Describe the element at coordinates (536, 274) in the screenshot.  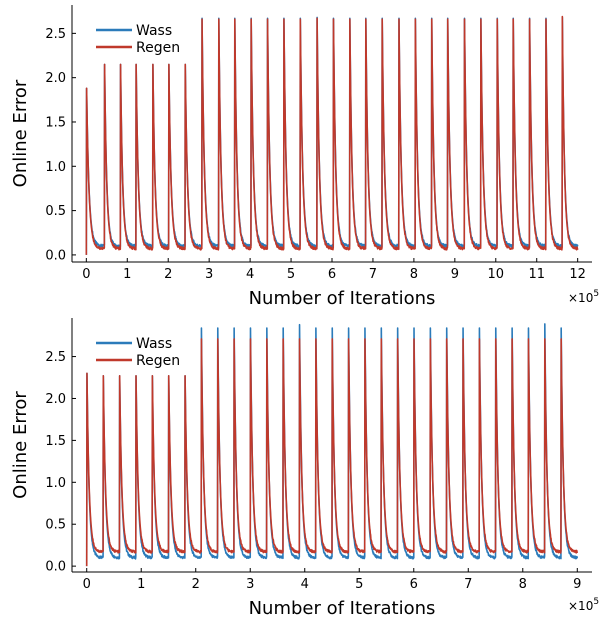
I see `x-tick-label: 11` at that location.